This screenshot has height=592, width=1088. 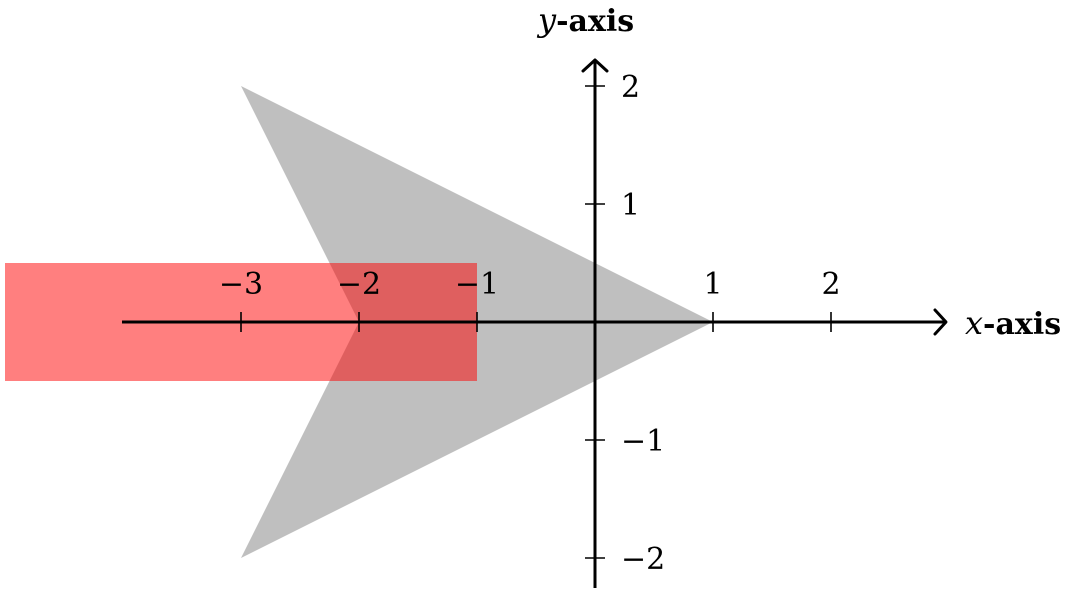 What do you see at coordinates (830, 284) in the screenshot?
I see `x-tick-label: 2` at bounding box center [830, 284].